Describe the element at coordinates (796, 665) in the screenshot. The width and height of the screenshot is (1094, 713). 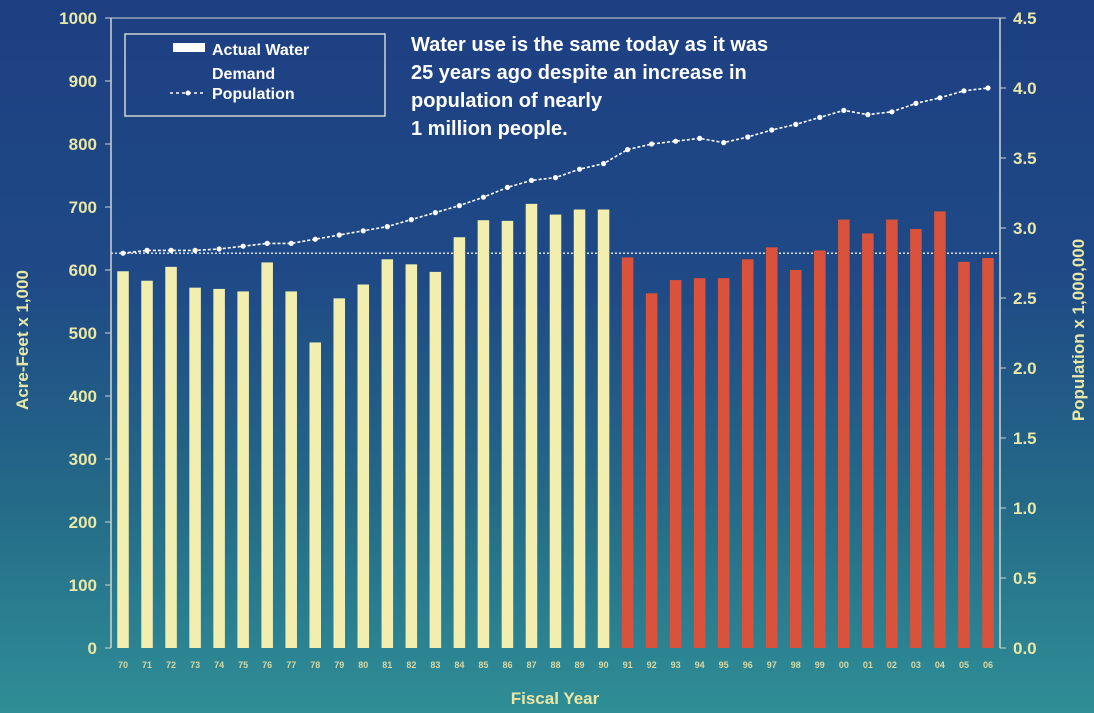
I see `x-tick-label-98: 98` at that location.